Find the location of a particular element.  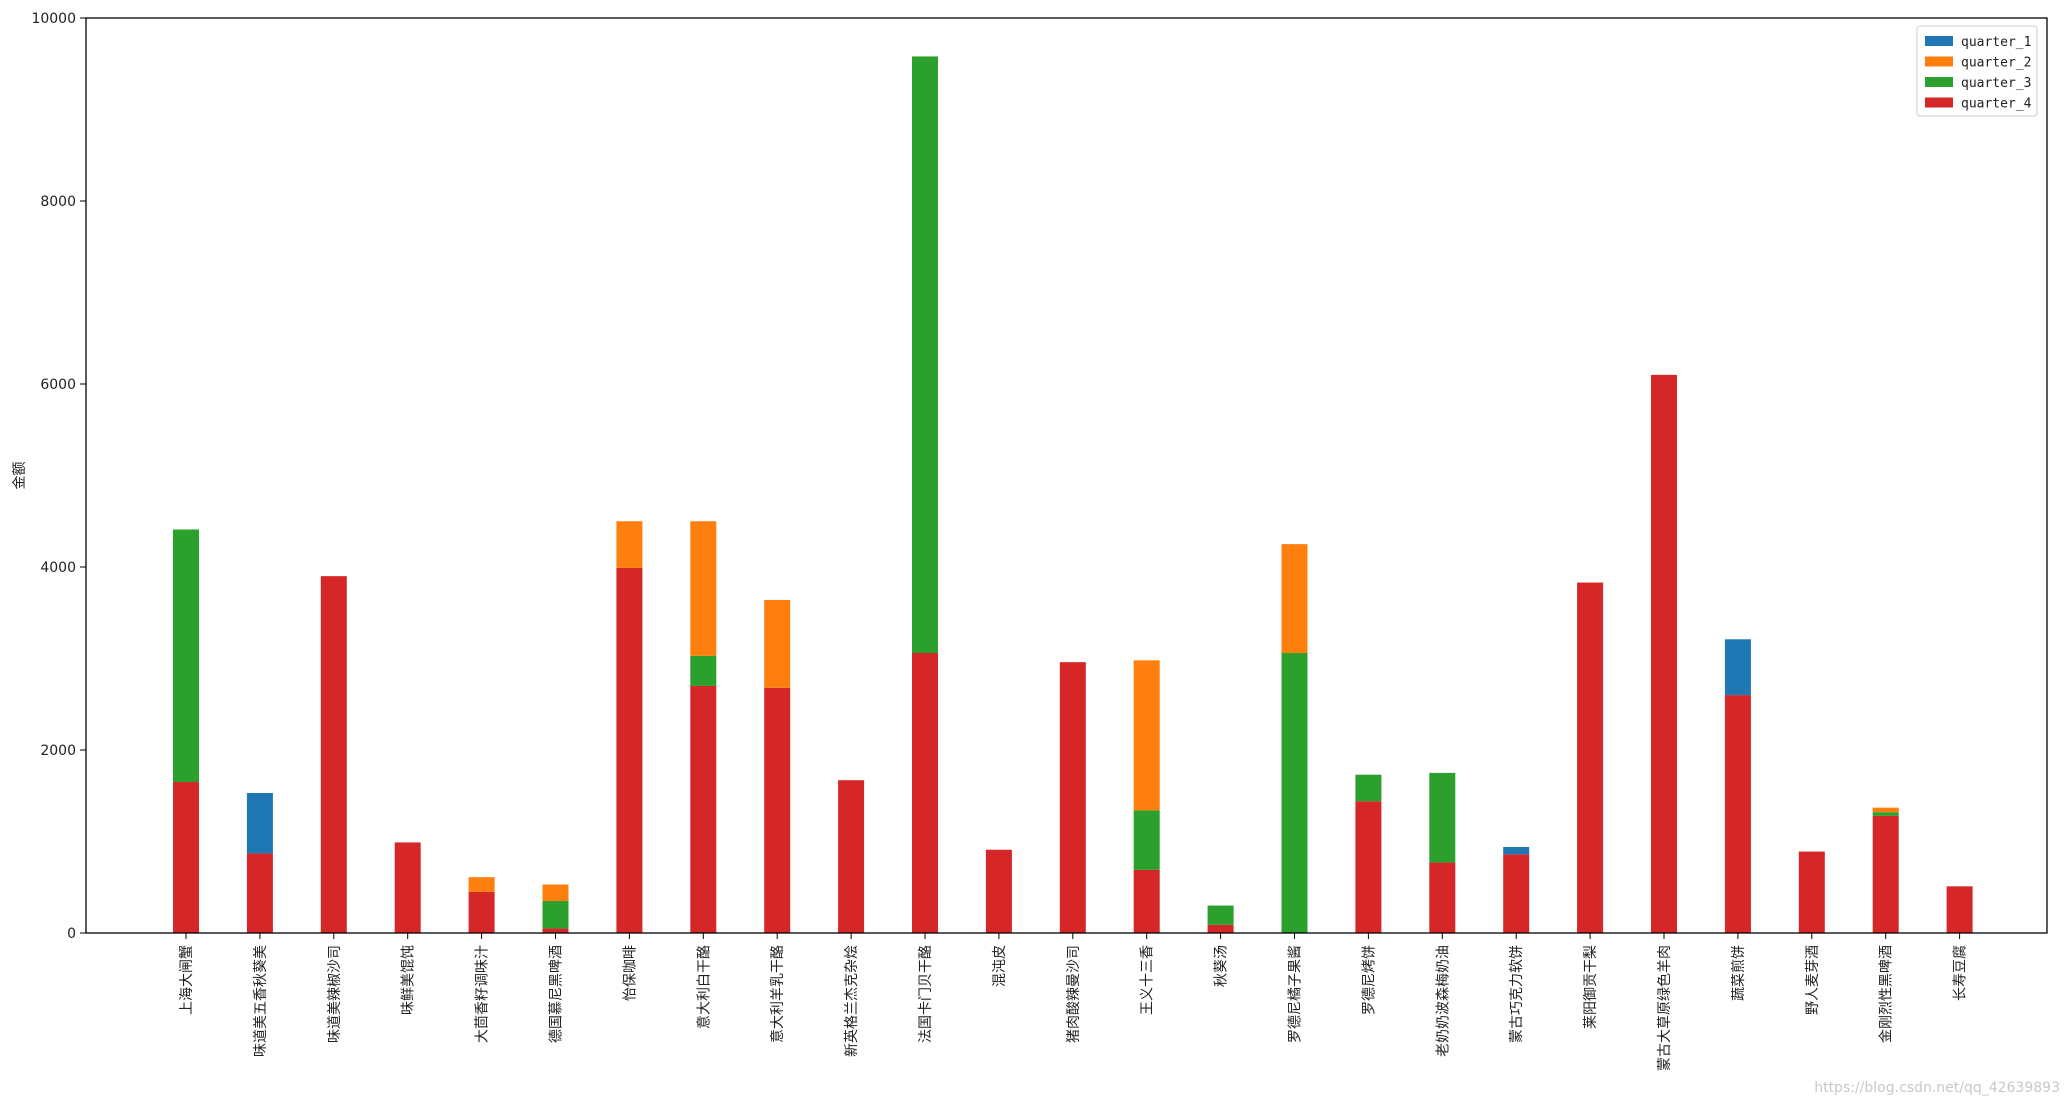

x-tick-label: 猪肉酸辣曼沙司 is located at coordinates (1074, 994).